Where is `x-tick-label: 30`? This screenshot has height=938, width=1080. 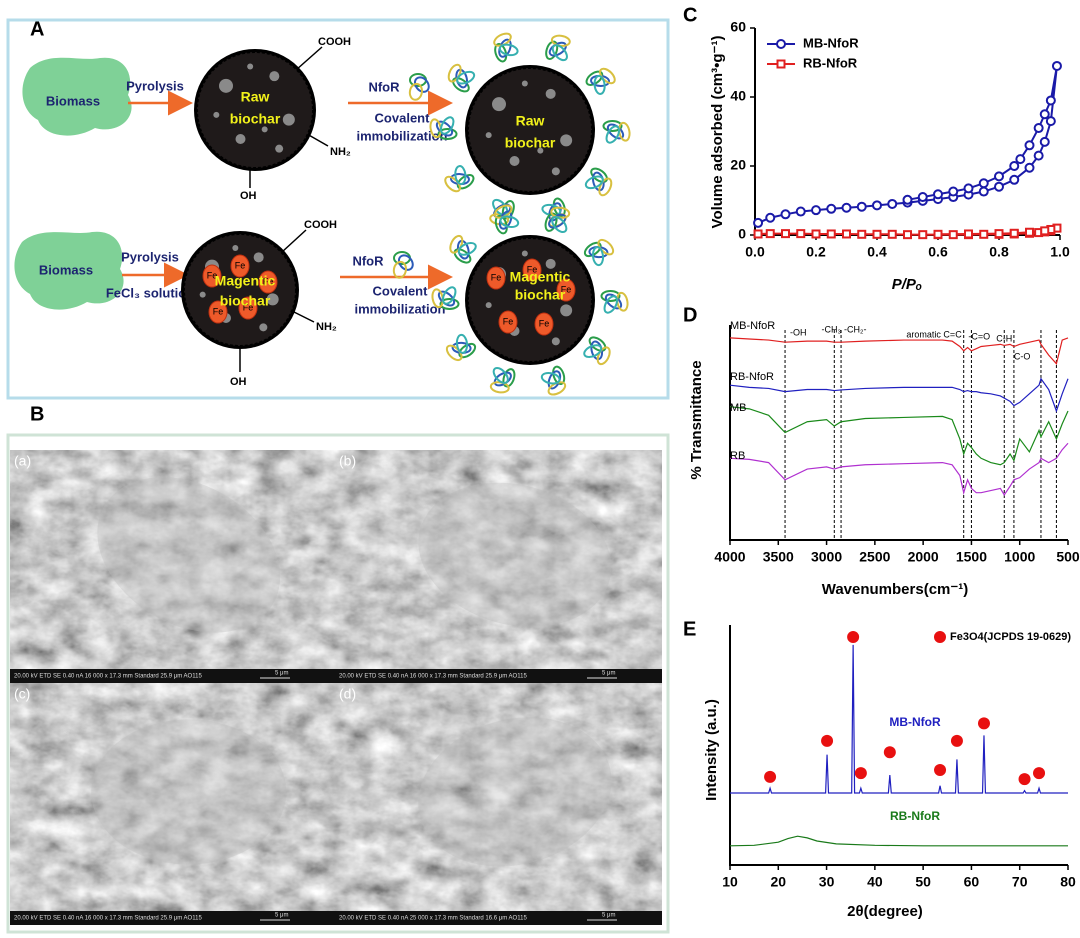 x-tick-label: 30 is located at coordinates (827, 882).